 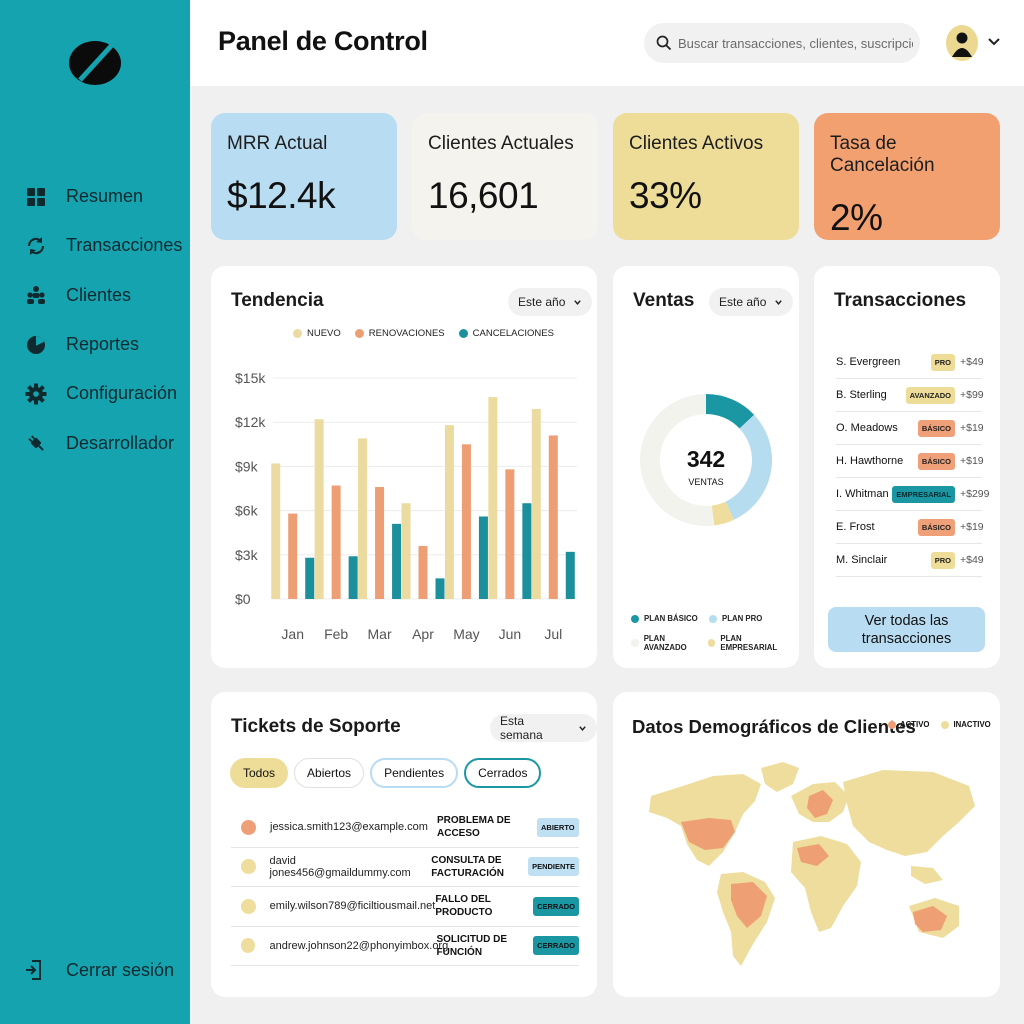 I want to click on world-map-active-regions, so click(x=814, y=861).